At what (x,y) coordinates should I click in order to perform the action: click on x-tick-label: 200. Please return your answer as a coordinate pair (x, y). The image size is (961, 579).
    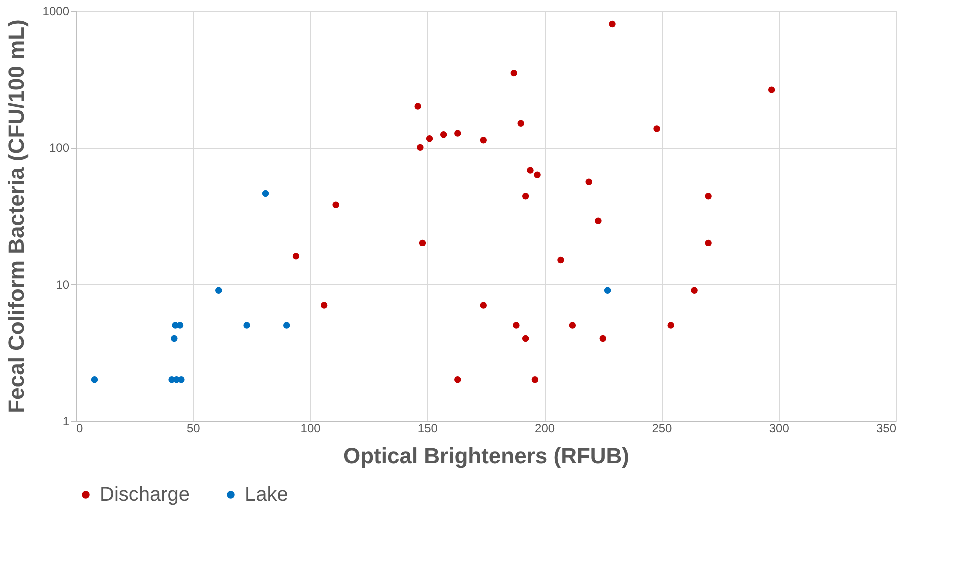
    Looking at the image, I should click on (545, 429).